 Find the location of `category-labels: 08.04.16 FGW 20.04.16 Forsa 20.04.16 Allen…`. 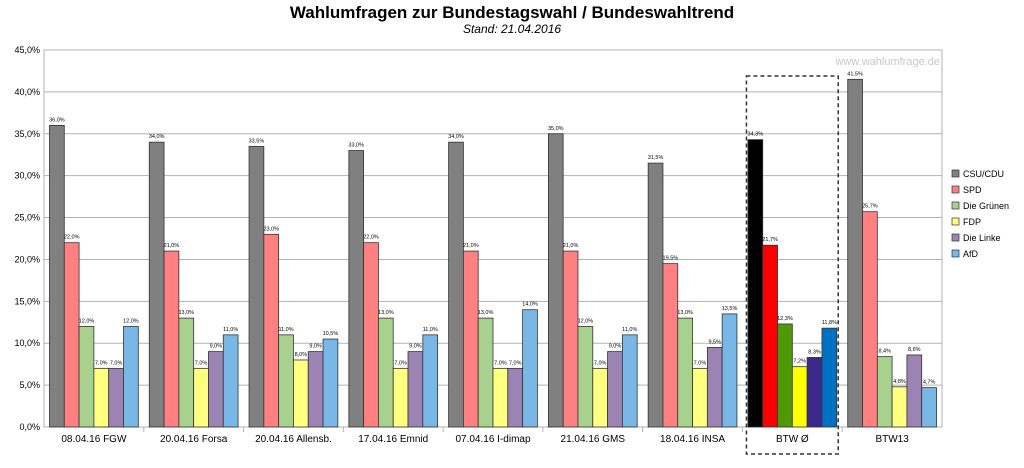

category-labels: 08.04.16 FGW 20.04.16 Forsa 20.04.16 Allen… is located at coordinates (485, 436).